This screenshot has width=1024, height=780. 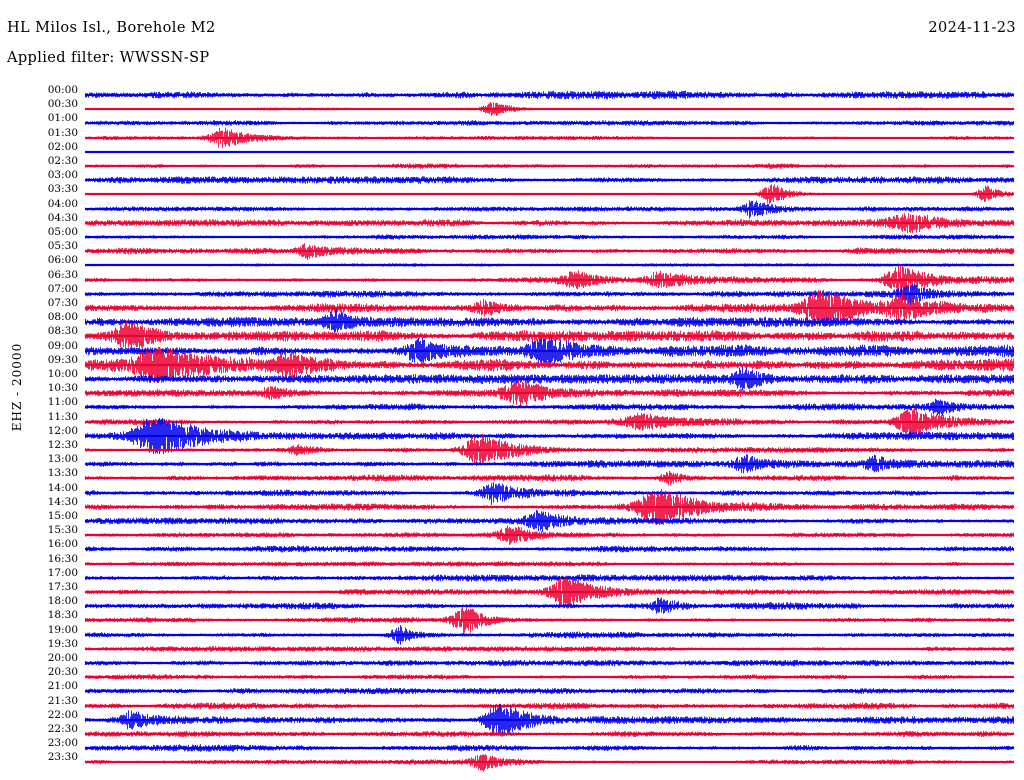 What do you see at coordinates (62, 729) in the screenshot?
I see `trace-row-time-label: 22:30` at bounding box center [62, 729].